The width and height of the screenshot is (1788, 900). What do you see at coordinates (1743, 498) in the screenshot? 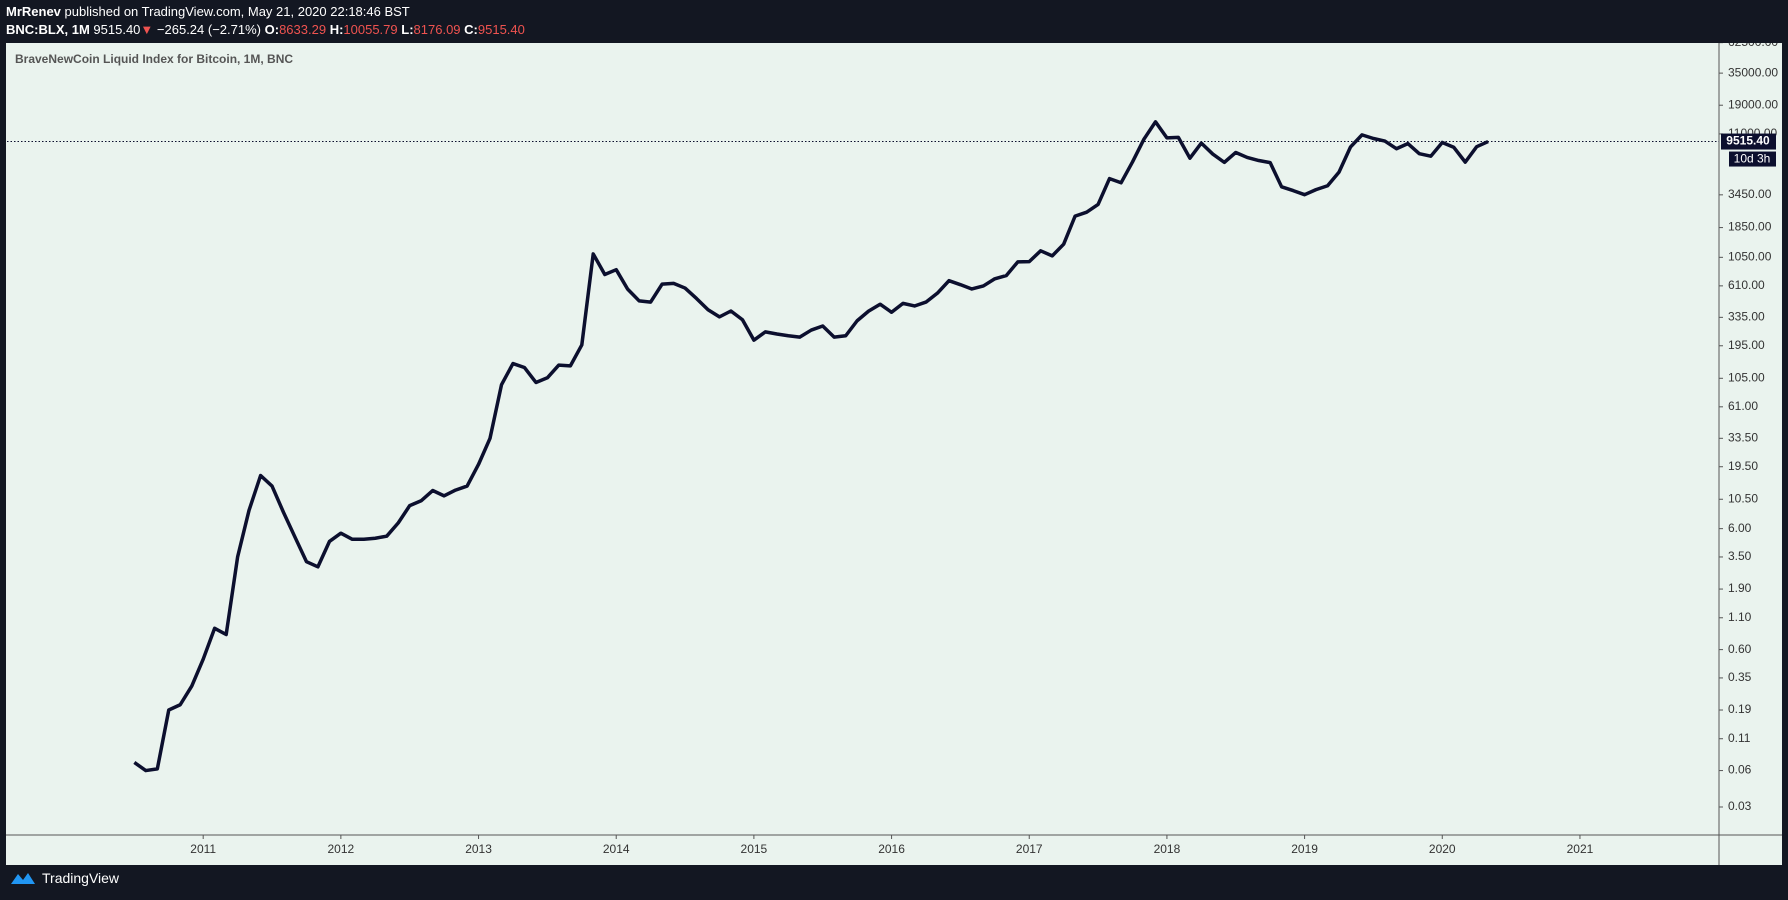
I see `y-tick-label: 10.50` at bounding box center [1743, 498].